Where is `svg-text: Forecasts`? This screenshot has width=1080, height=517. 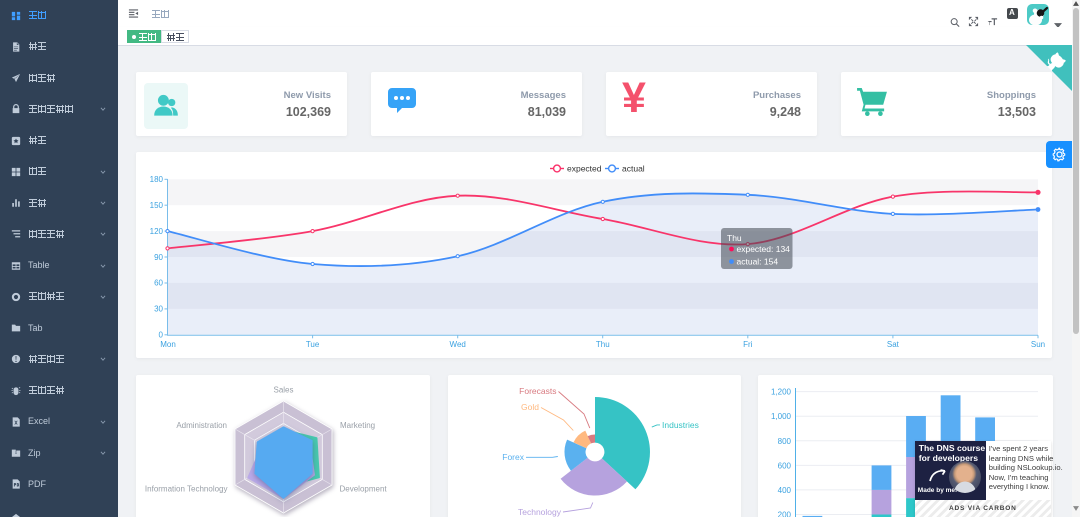 svg-text: Forecasts is located at coordinates (537, 391).